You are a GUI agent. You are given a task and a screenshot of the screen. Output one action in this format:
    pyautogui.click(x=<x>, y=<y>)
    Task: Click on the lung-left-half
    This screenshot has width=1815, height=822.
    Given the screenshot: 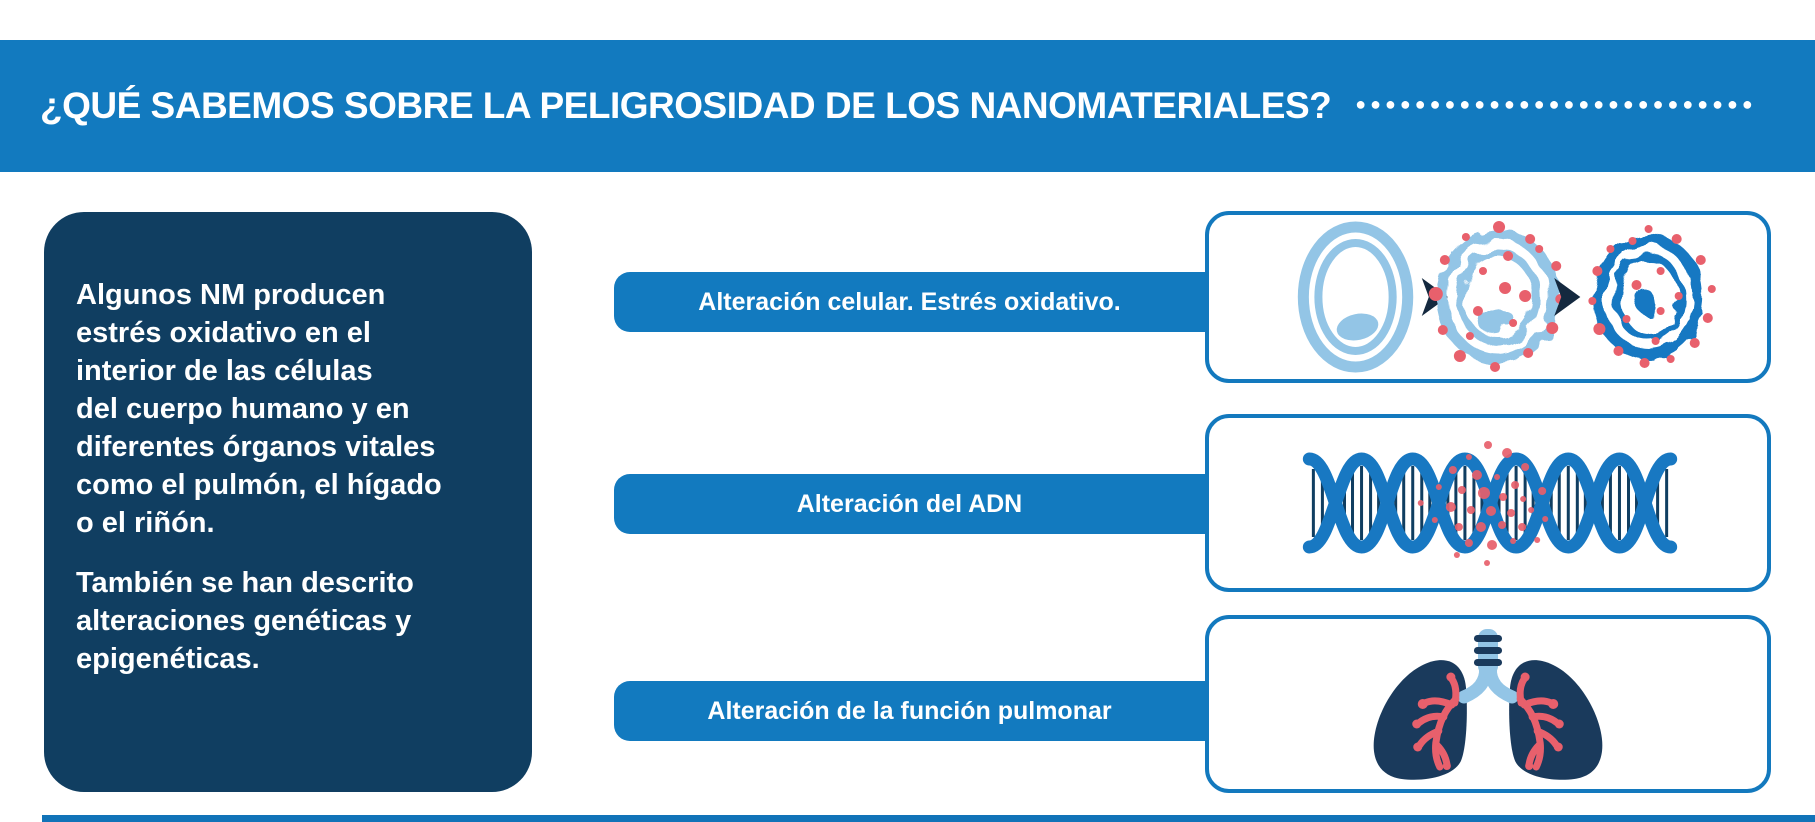 What is the action you would take?
    pyautogui.click(x=1433, y=720)
    